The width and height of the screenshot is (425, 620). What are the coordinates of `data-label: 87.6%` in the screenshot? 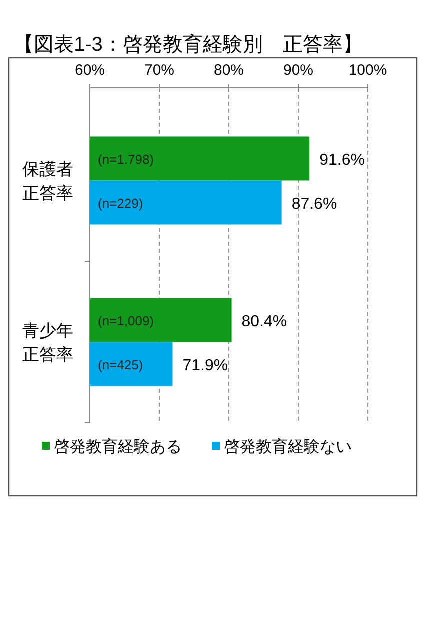 It's located at (315, 204).